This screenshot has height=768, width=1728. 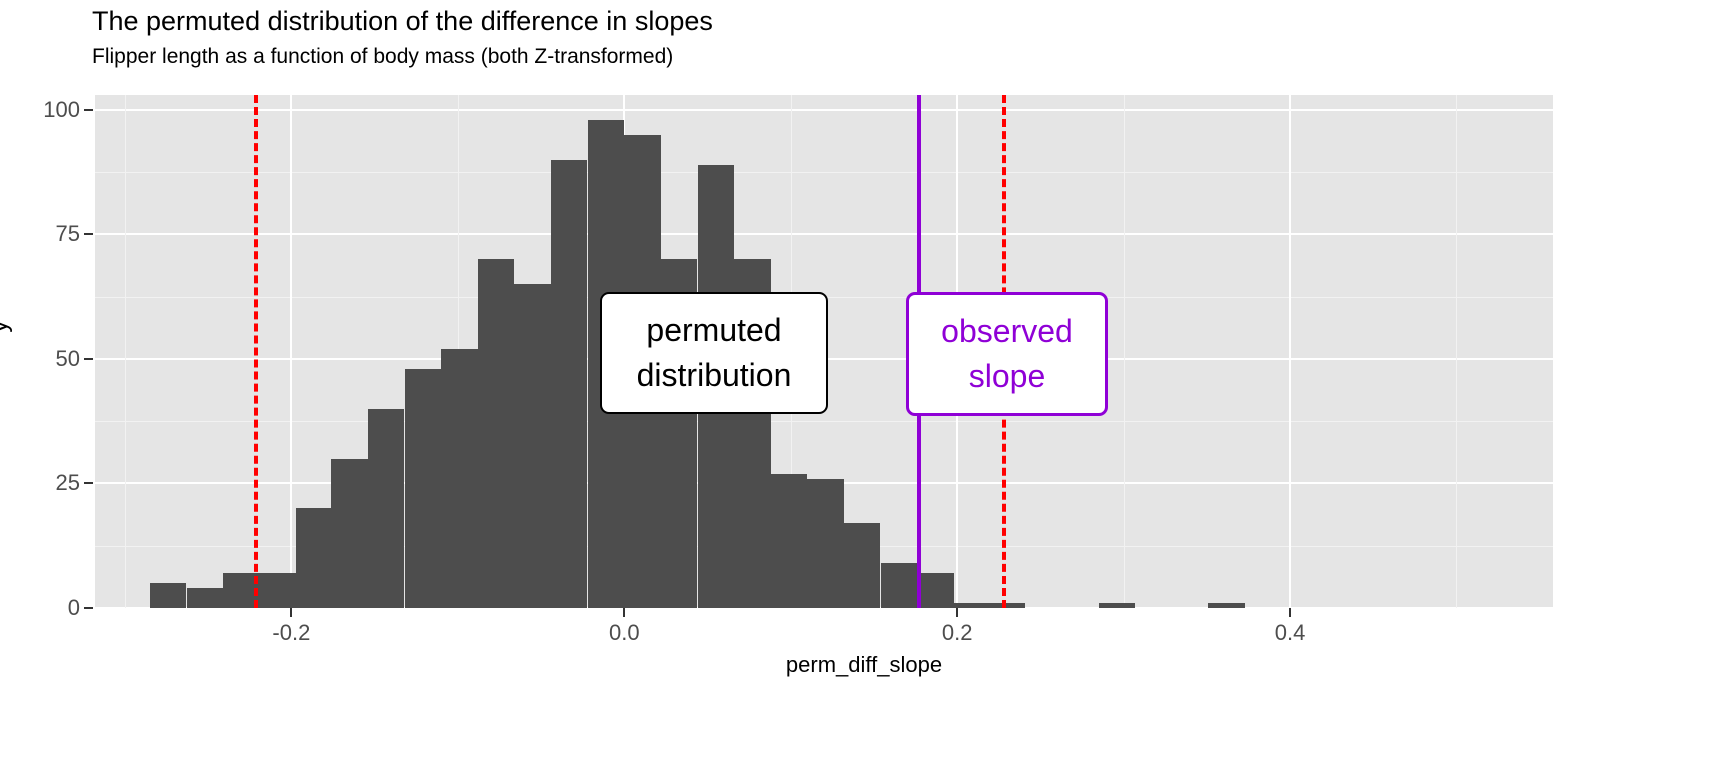 What do you see at coordinates (256, 351) in the screenshot?
I see `reference-line-lower-ci` at bounding box center [256, 351].